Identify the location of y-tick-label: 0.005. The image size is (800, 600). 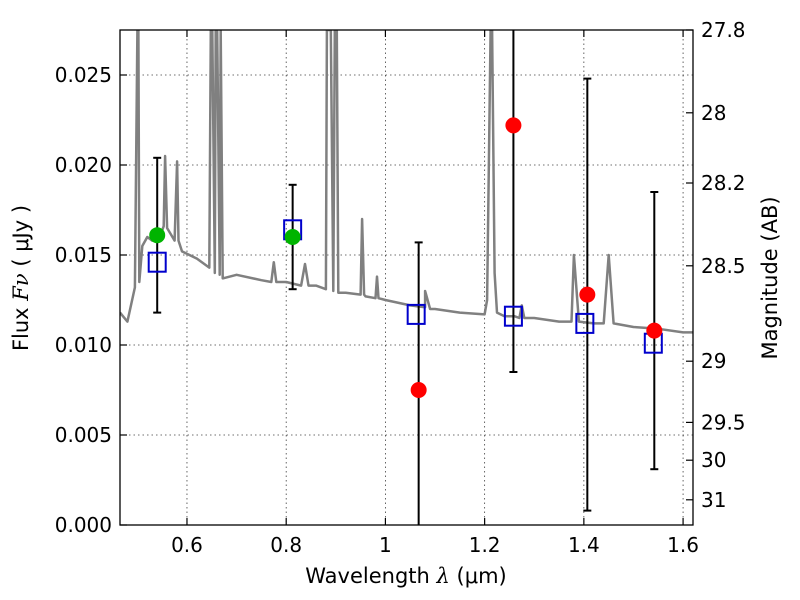
(83, 435).